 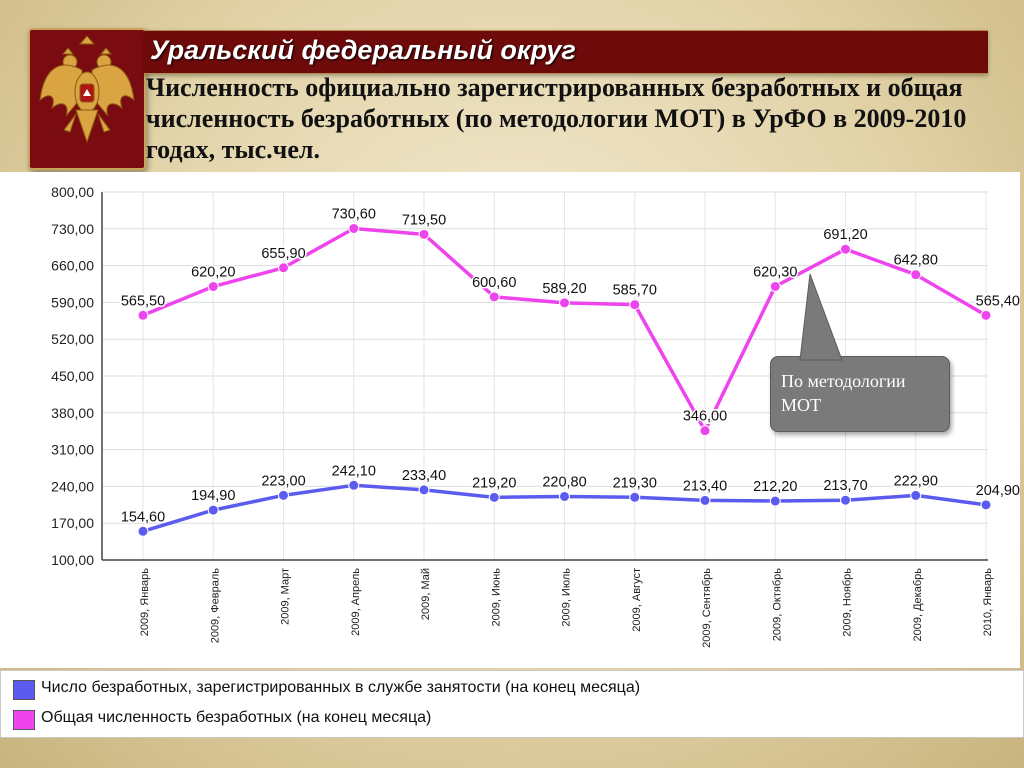 I want to click on data-label-registered: 213,70, so click(x=845, y=486).